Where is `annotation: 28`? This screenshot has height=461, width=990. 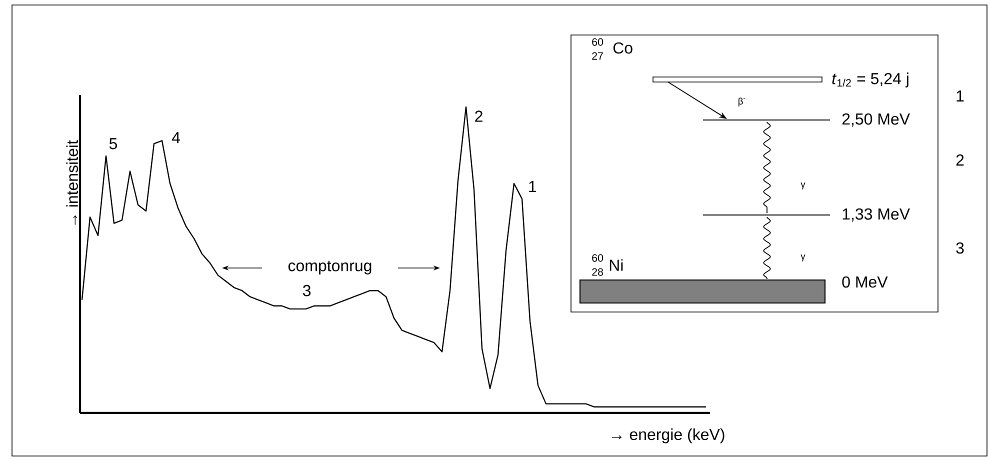 annotation: 28 is located at coordinates (597, 272).